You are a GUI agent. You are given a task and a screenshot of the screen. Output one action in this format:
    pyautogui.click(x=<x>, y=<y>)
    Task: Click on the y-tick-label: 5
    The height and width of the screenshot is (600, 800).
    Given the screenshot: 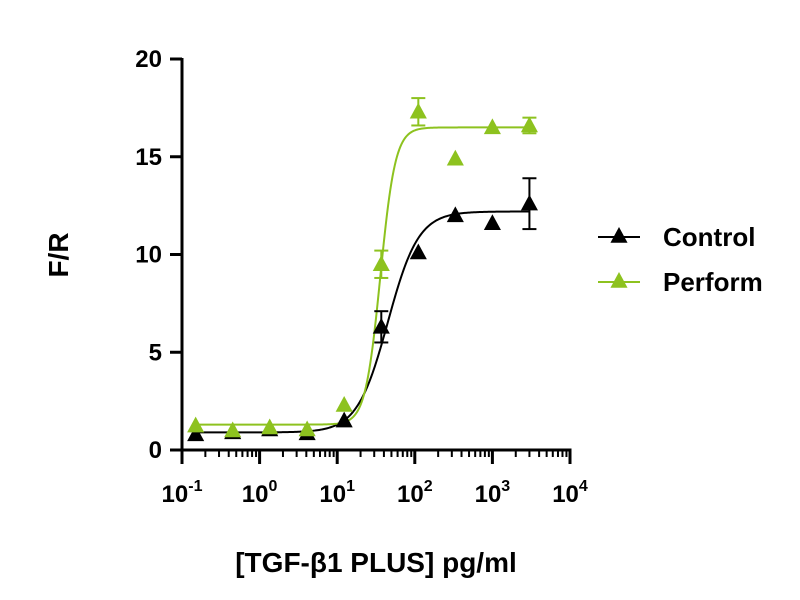 What is the action you would take?
    pyautogui.click(x=155, y=352)
    